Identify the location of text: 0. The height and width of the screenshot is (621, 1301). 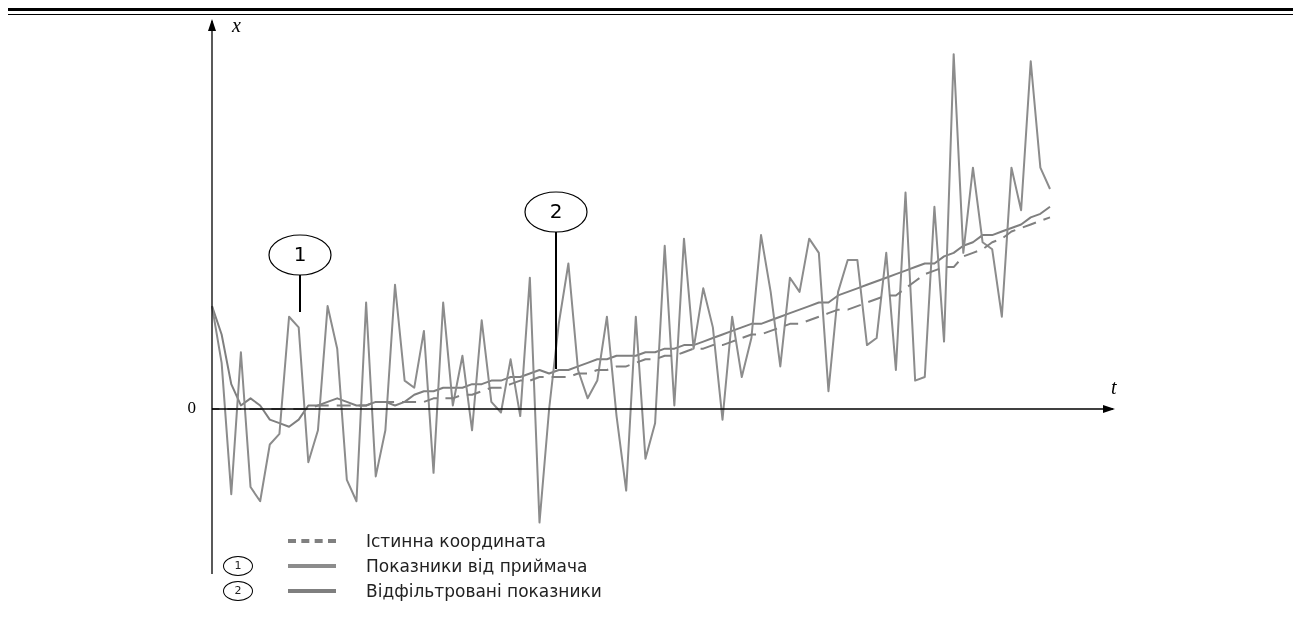
(191, 408).